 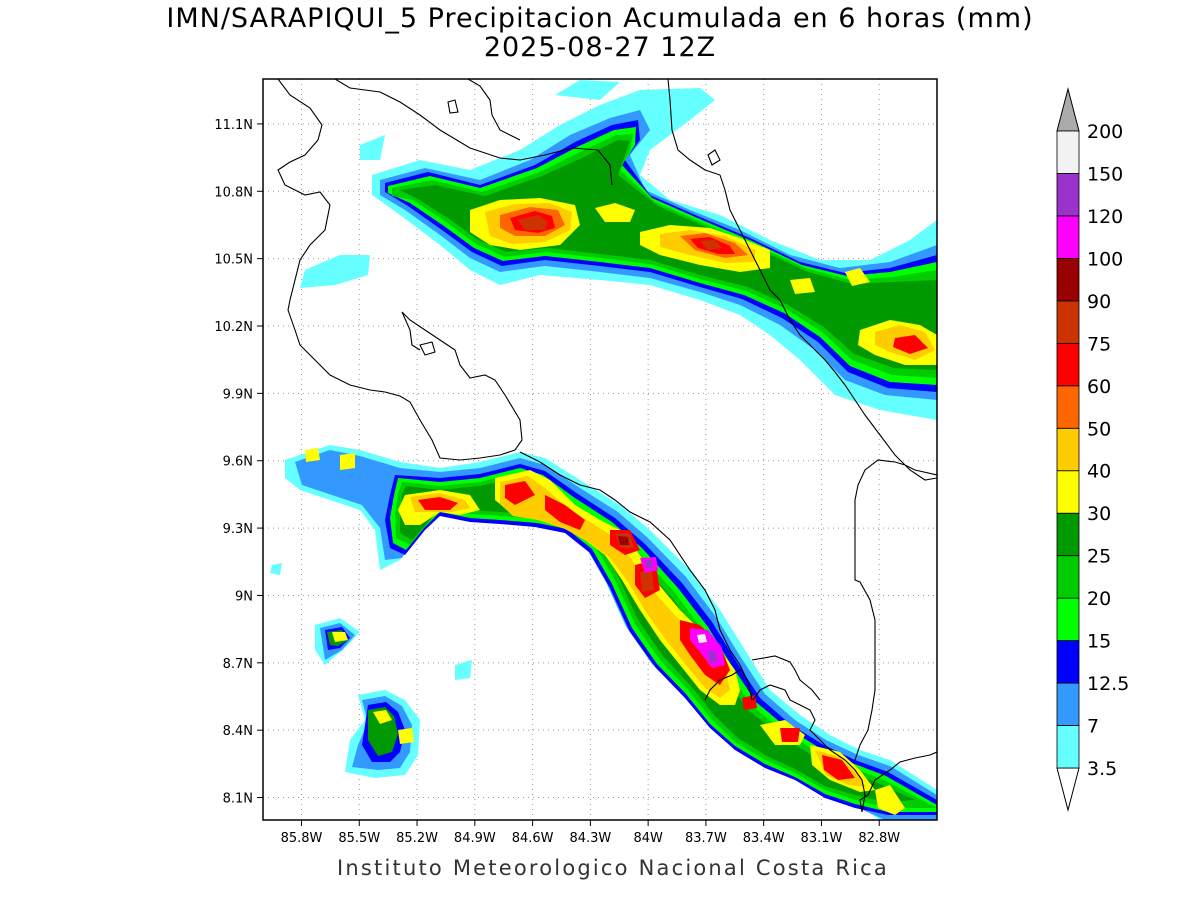 What do you see at coordinates (1099, 429) in the screenshot?
I see `colorbar-label: 50` at bounding box center [1099, 429].